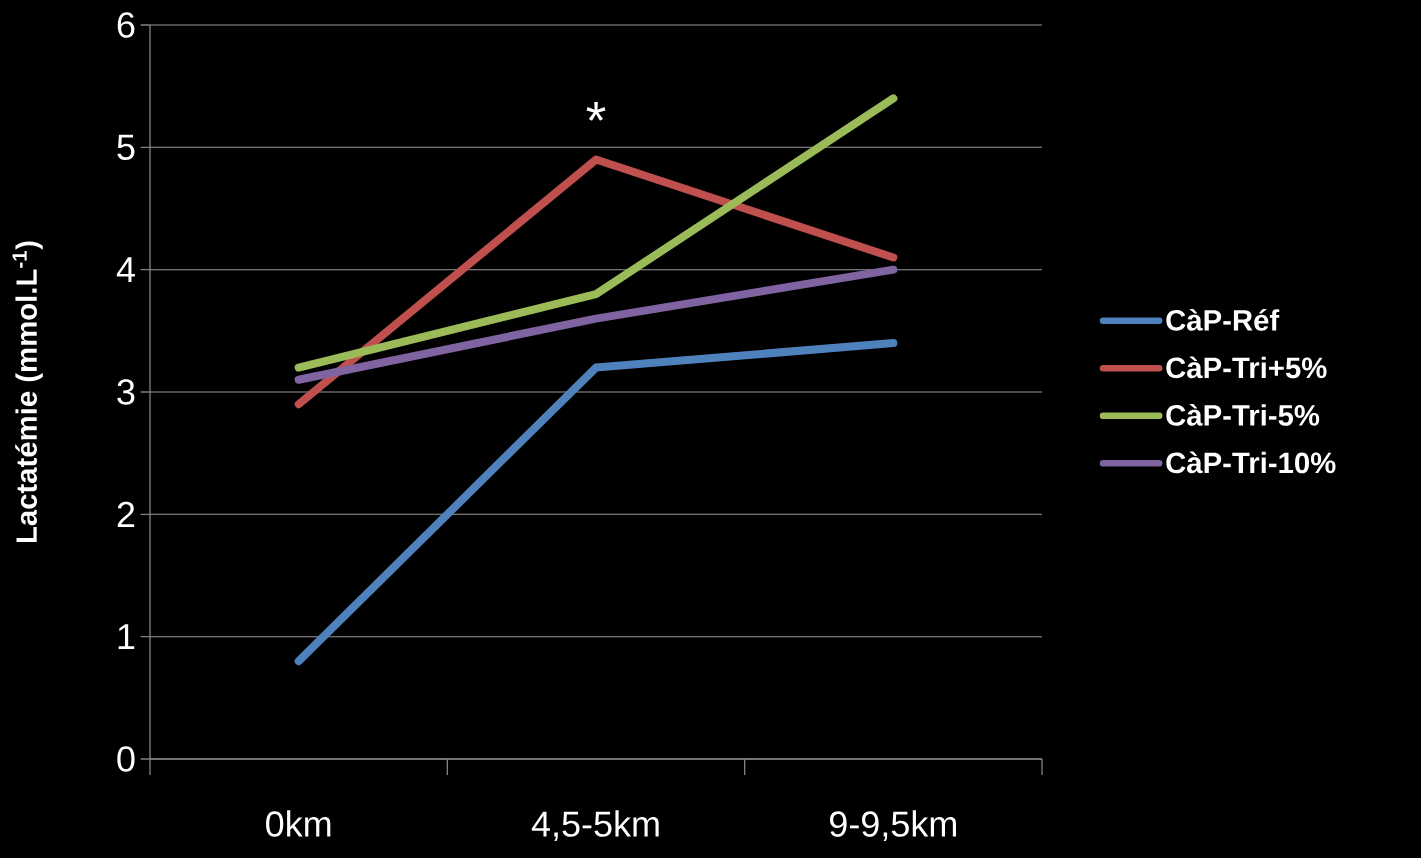 The image size is (1421, 858). Describe the element at coordinates (1251, 462) in the screenshot. I see `legend-label: CàP-Tri-10%` at that location.